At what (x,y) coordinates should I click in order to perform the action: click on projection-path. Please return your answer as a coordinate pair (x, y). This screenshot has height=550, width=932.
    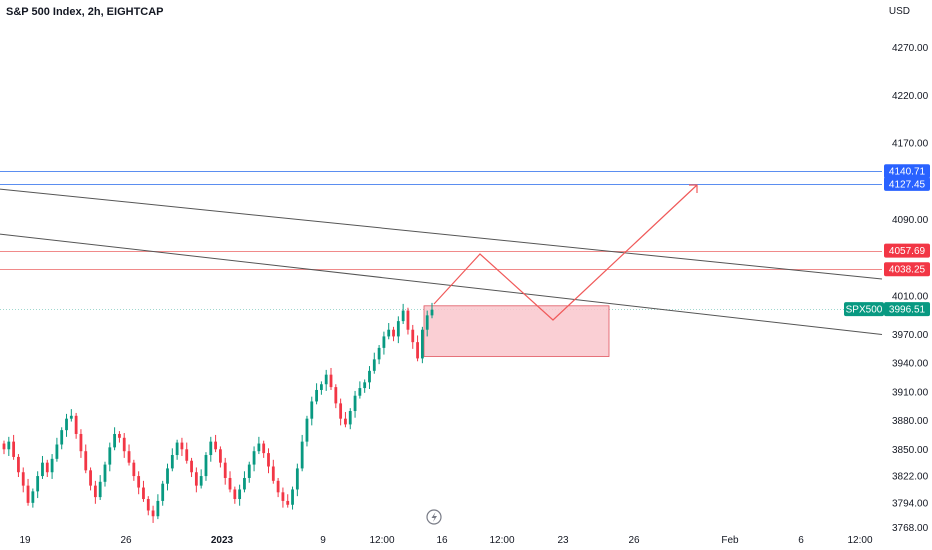
    Looking at the image, I should click on (565, 252).